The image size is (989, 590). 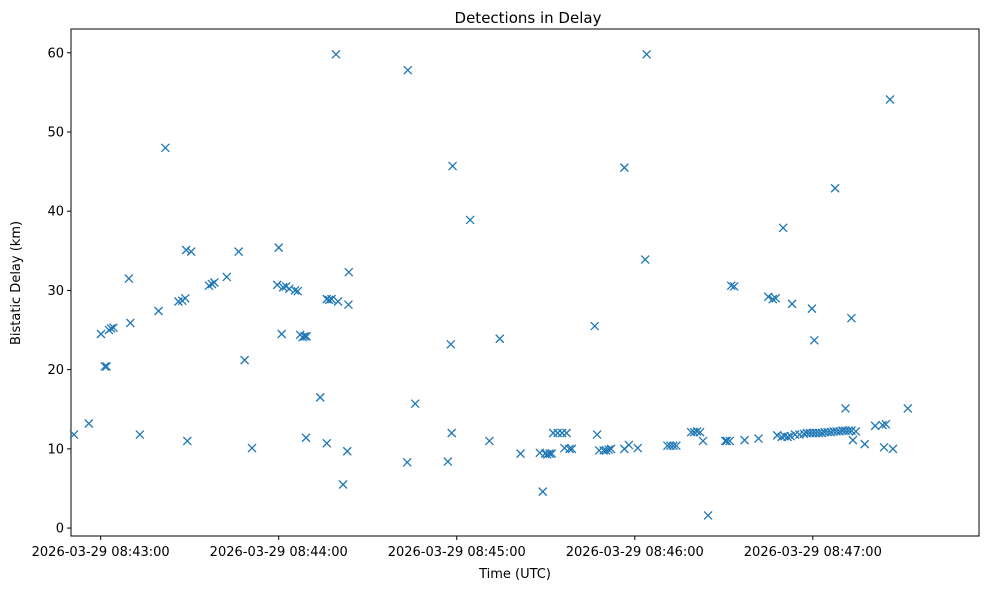 I want to click on y-tick-label: 20, so click(x=55, y=370).